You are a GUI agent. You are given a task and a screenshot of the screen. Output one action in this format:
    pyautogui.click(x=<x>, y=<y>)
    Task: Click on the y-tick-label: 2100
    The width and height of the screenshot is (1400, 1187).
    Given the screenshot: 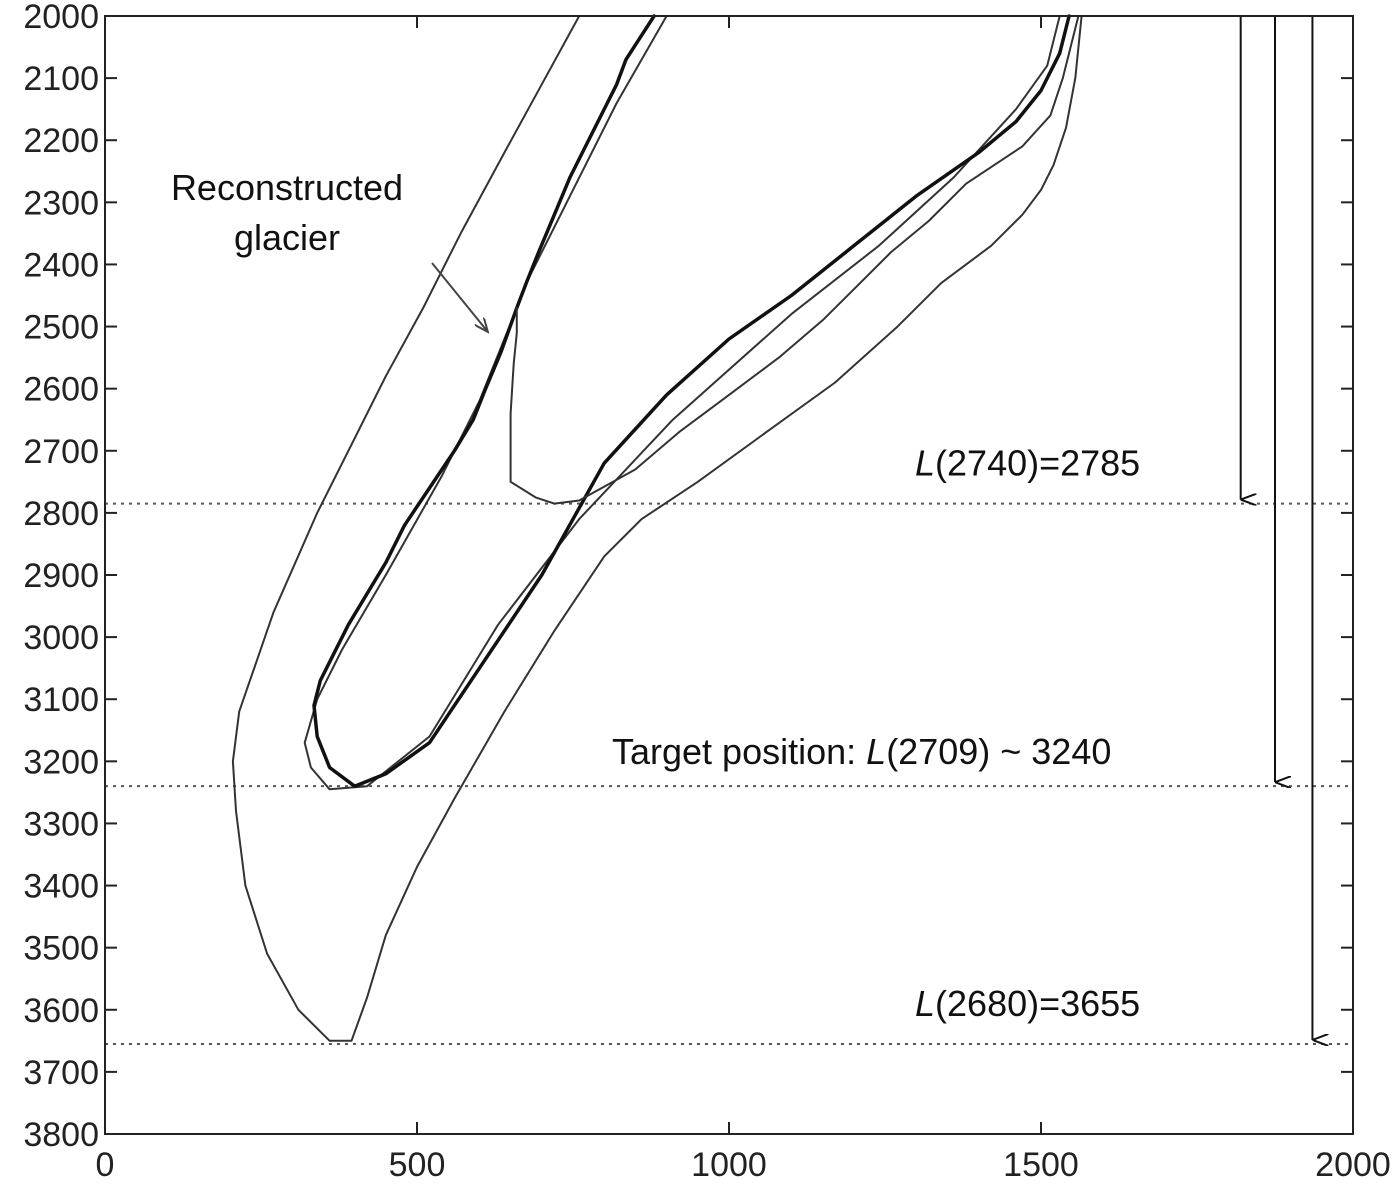 What is the action you would take?
    pyautogui.click(x=61, y=79)
    